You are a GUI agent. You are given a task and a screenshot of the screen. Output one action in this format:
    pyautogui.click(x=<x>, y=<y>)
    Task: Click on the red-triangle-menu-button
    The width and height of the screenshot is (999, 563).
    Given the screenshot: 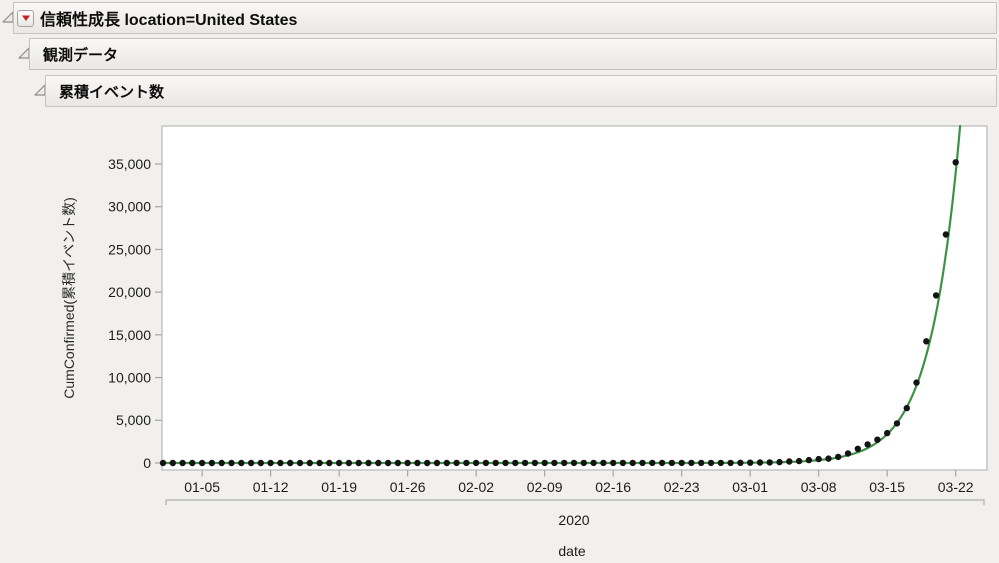 What is the action you would take?
    pyautogui.click(x=25, y=18)
    